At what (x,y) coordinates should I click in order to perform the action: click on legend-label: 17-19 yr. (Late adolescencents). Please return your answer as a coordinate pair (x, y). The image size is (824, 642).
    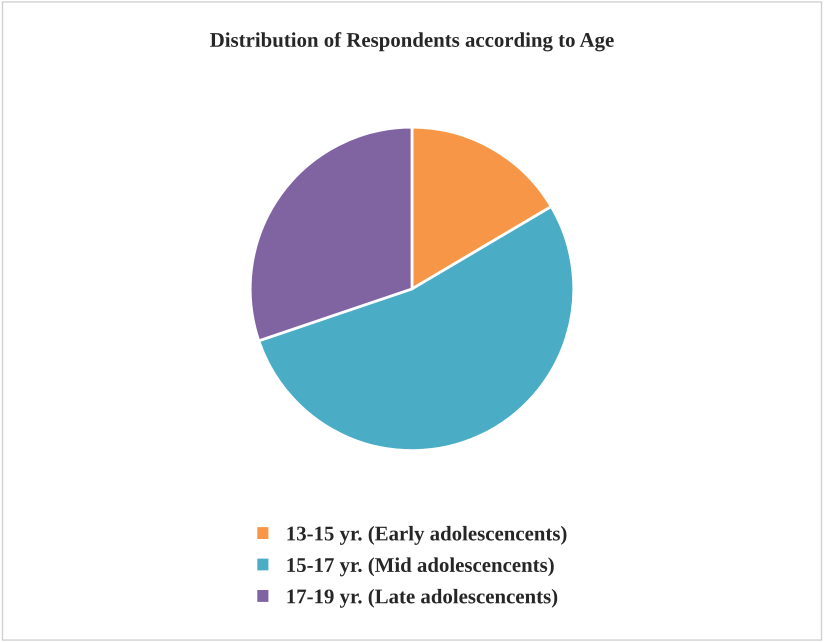
    Looking at the image, I should click on (422, 598).